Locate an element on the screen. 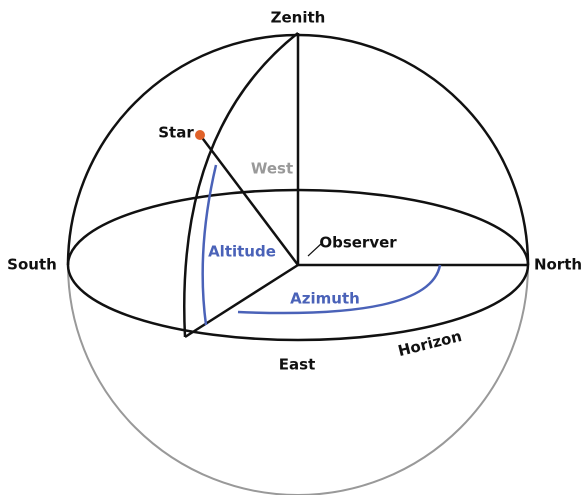 The image size is (586, 495). star-label: Star is located at coordinates (176, 133).